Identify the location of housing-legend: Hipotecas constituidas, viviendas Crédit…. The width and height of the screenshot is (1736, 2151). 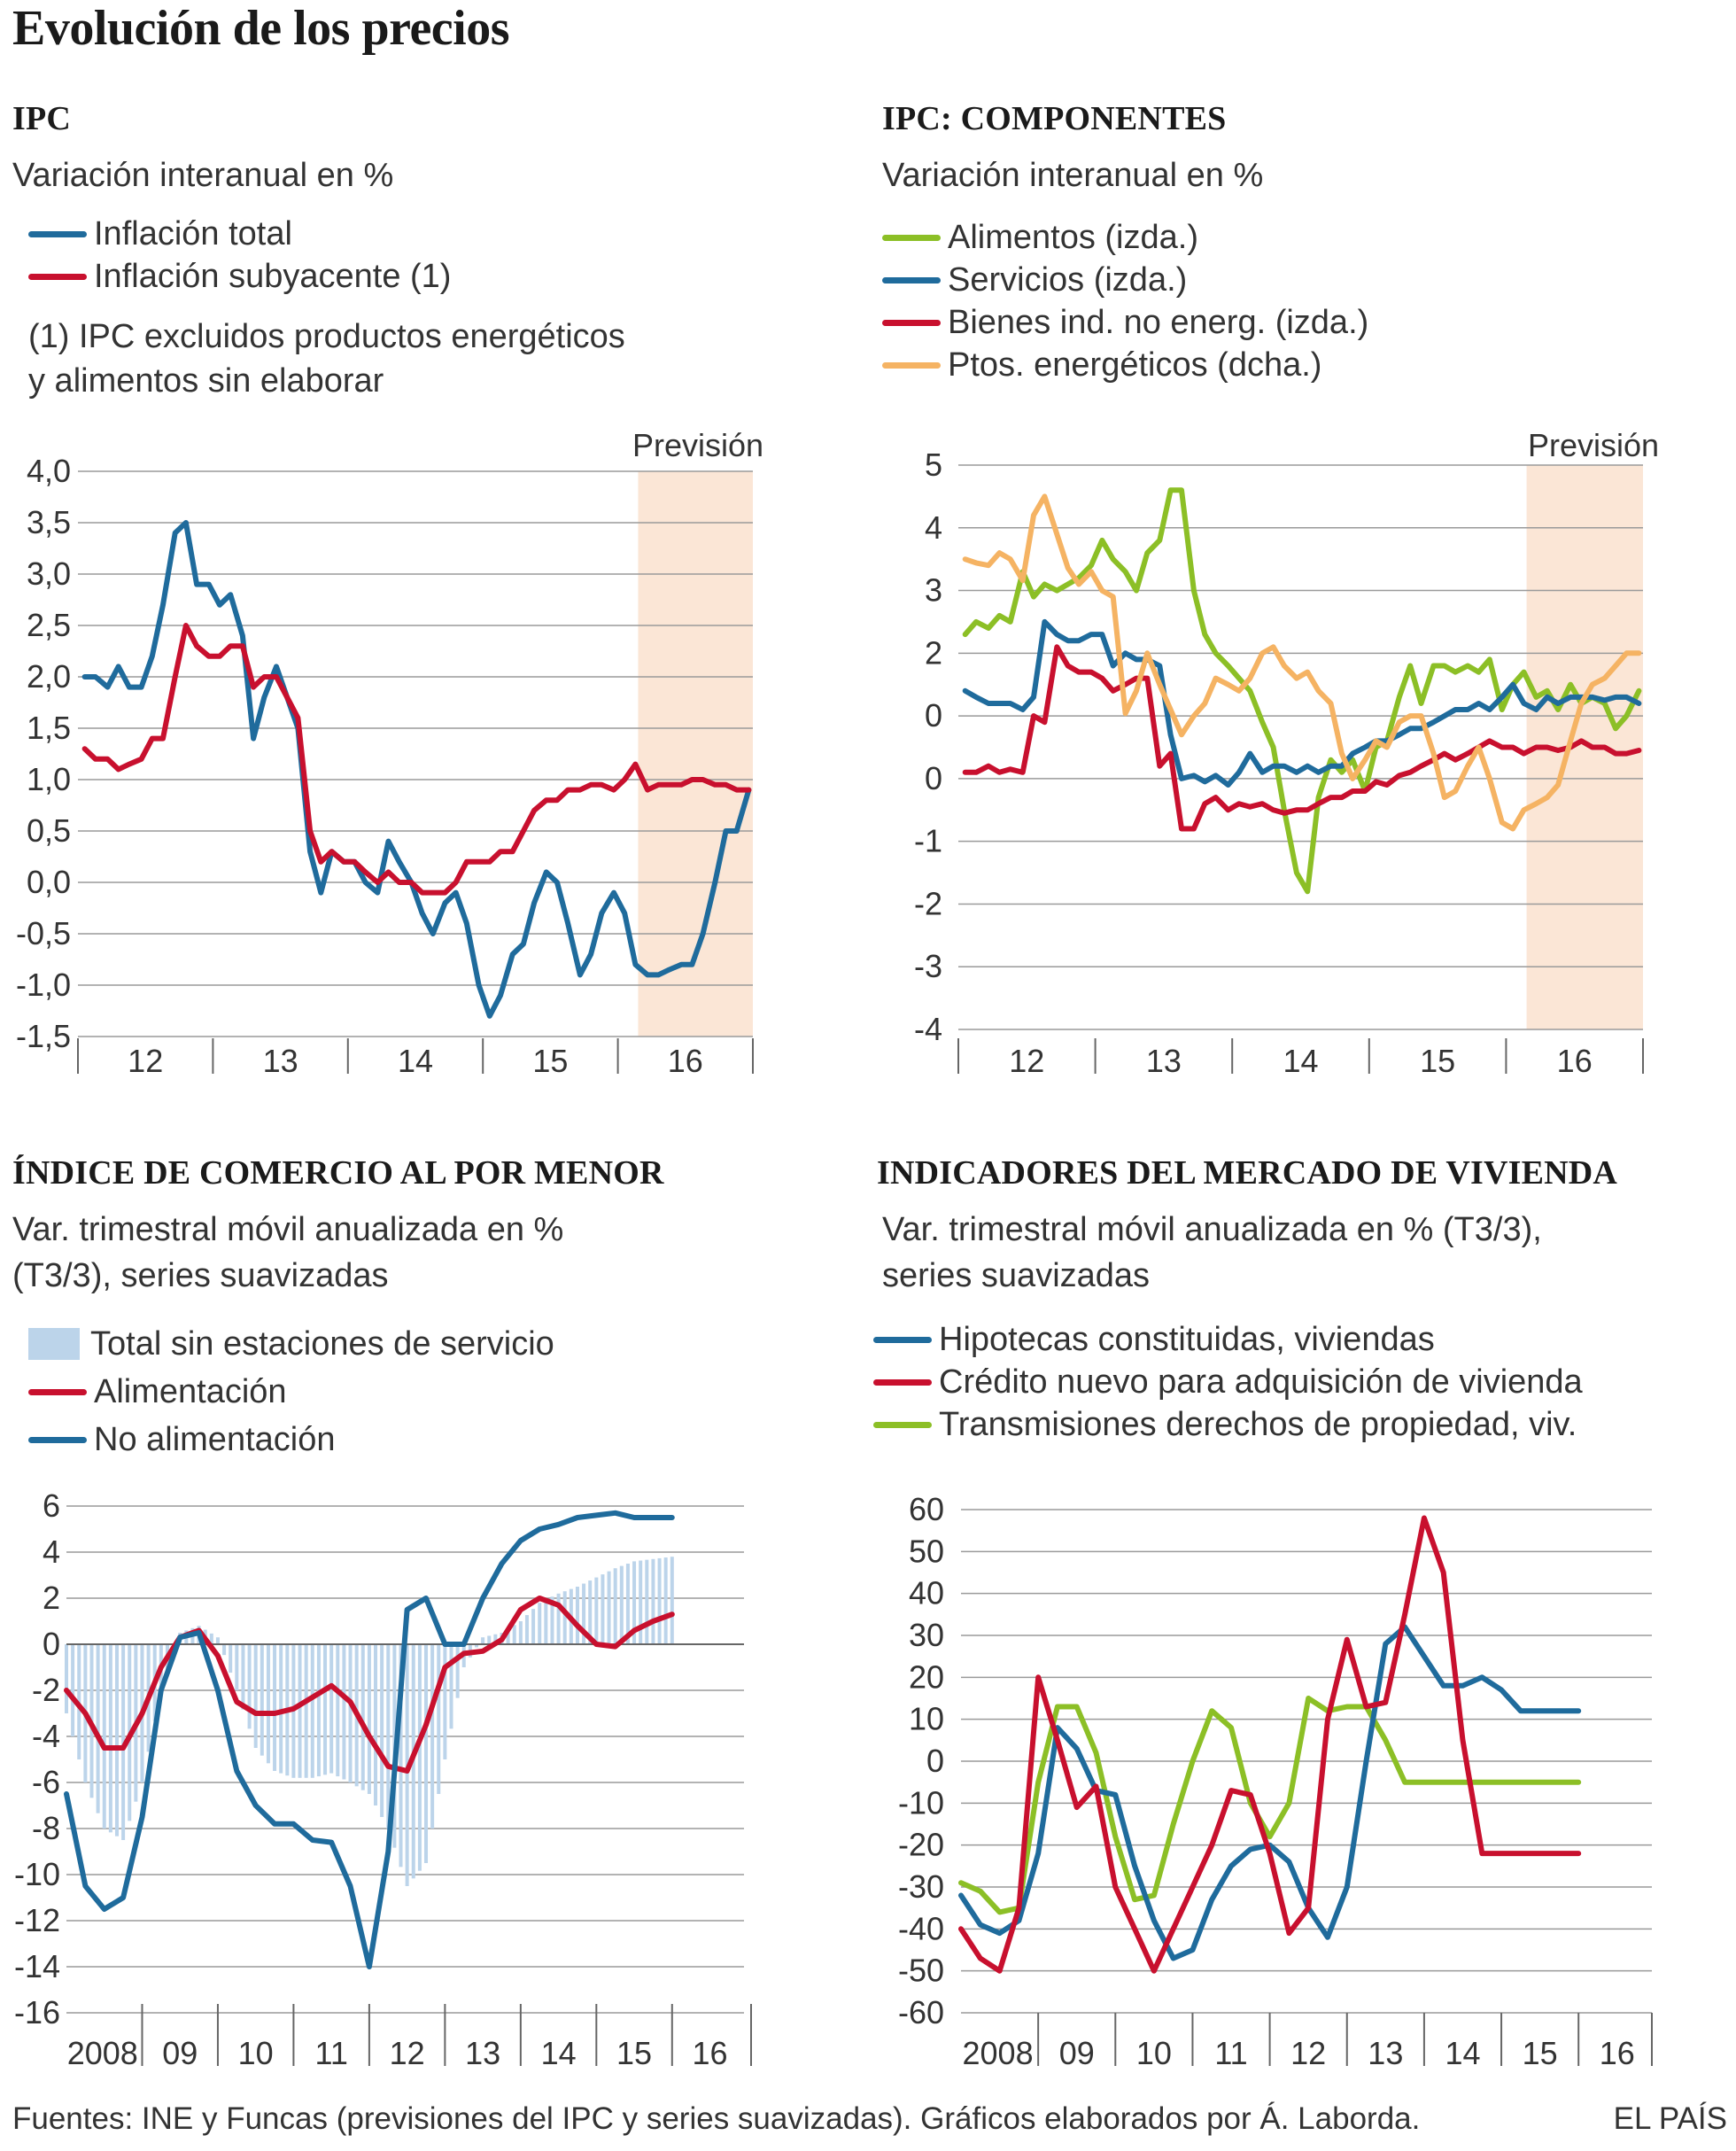
(1228, 1382).